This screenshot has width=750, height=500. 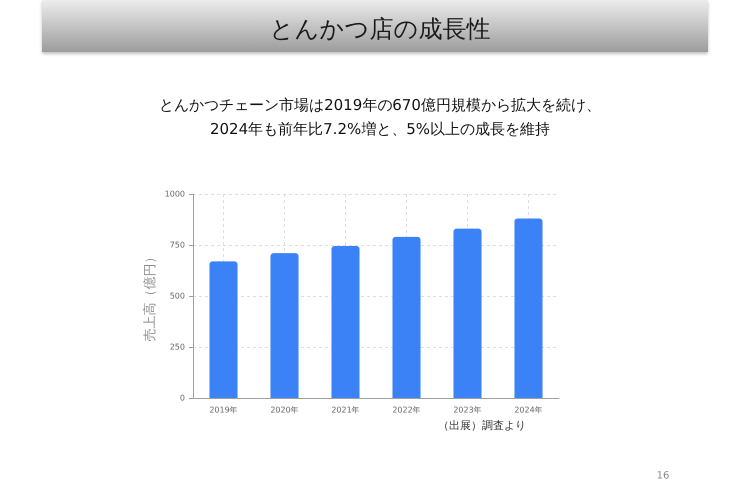 I want to click on y-tick-label: 500, so click(x=177, y=296).